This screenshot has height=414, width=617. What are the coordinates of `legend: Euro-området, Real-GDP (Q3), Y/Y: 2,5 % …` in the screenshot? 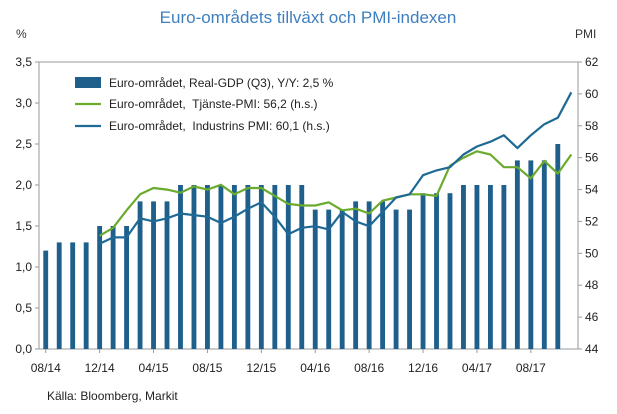 It's located at (204, 104).